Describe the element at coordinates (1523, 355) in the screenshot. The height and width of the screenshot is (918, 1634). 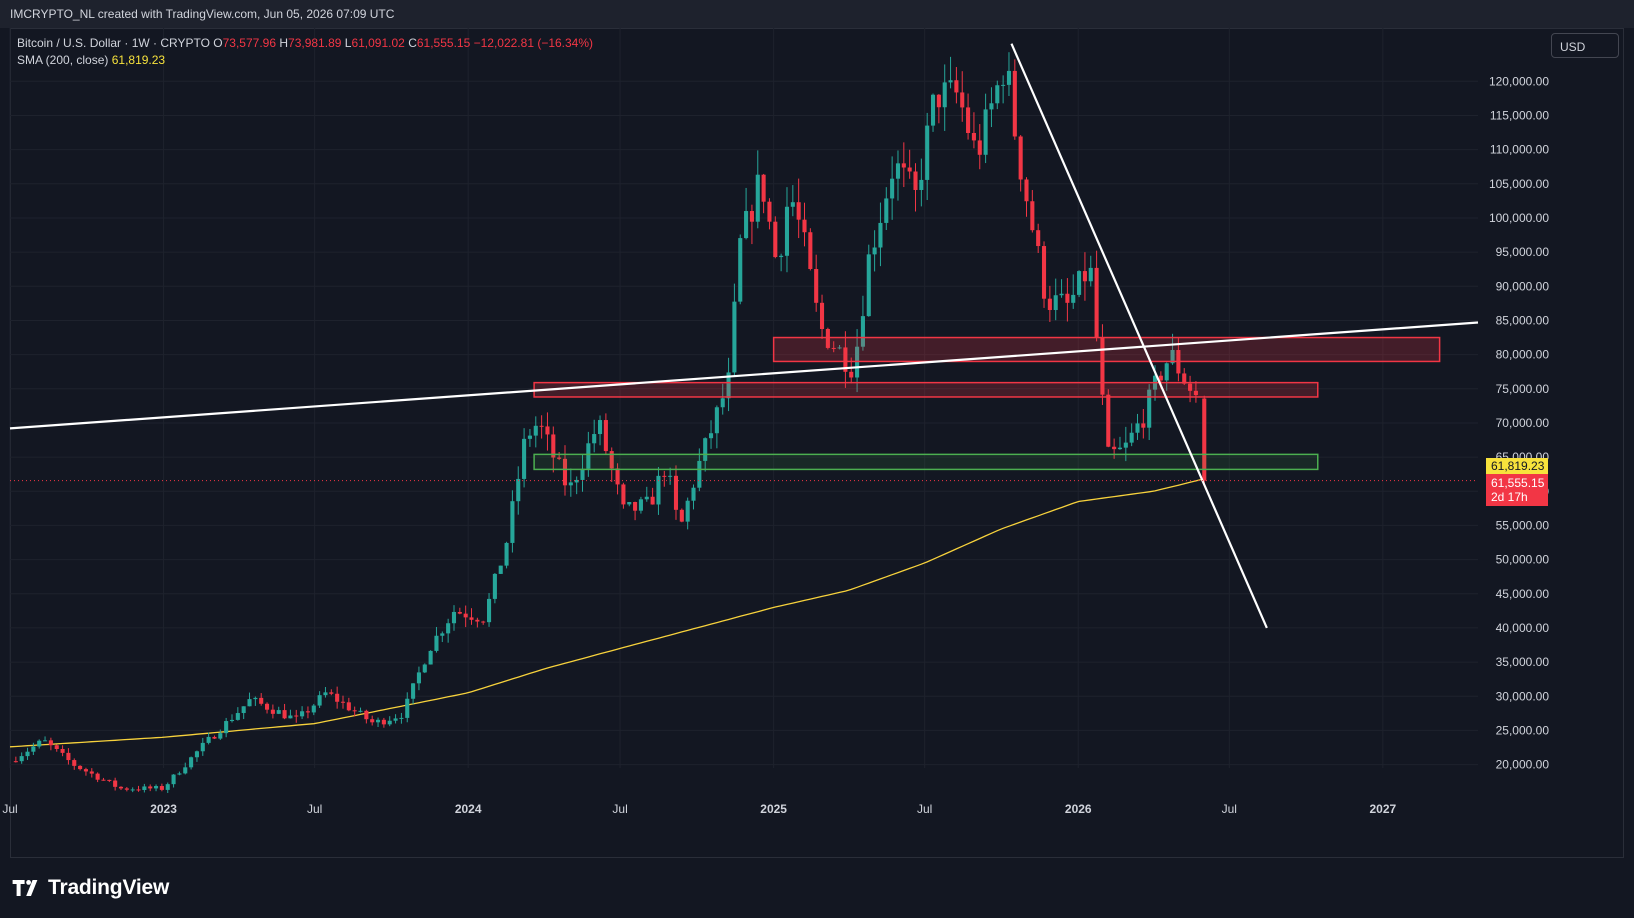
I see `y-tick-label: 80,000.00` at that location.